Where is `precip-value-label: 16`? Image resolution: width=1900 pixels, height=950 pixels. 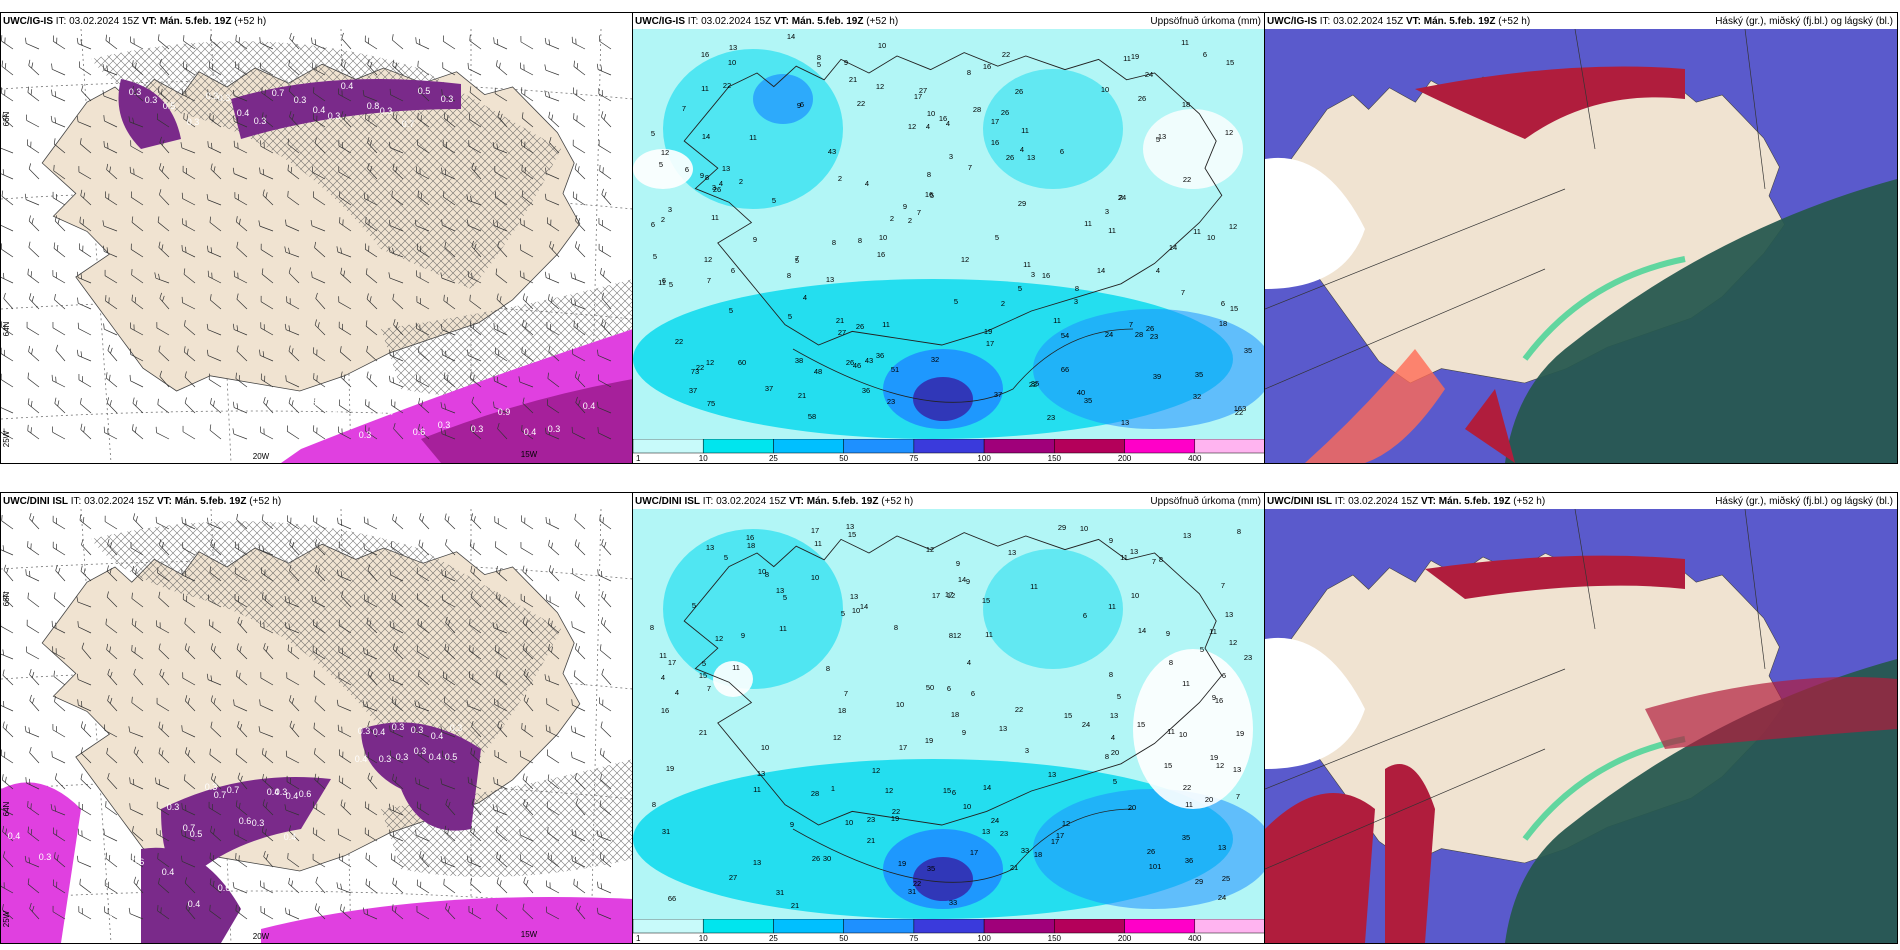
precip-value-label: 16 is located at coordinates (929, 194).